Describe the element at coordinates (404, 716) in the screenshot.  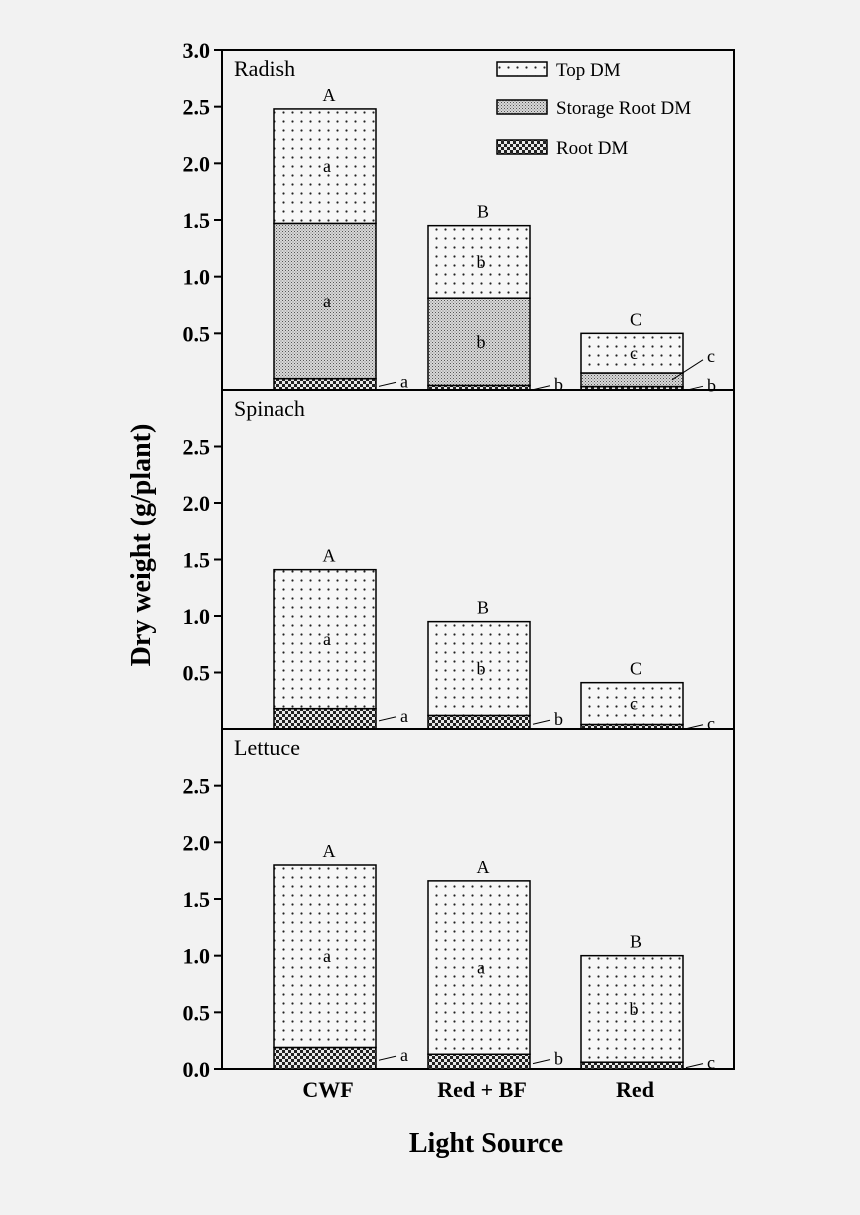
I see `sig-letter-spinach-cwf-root-dm: a` at that location.